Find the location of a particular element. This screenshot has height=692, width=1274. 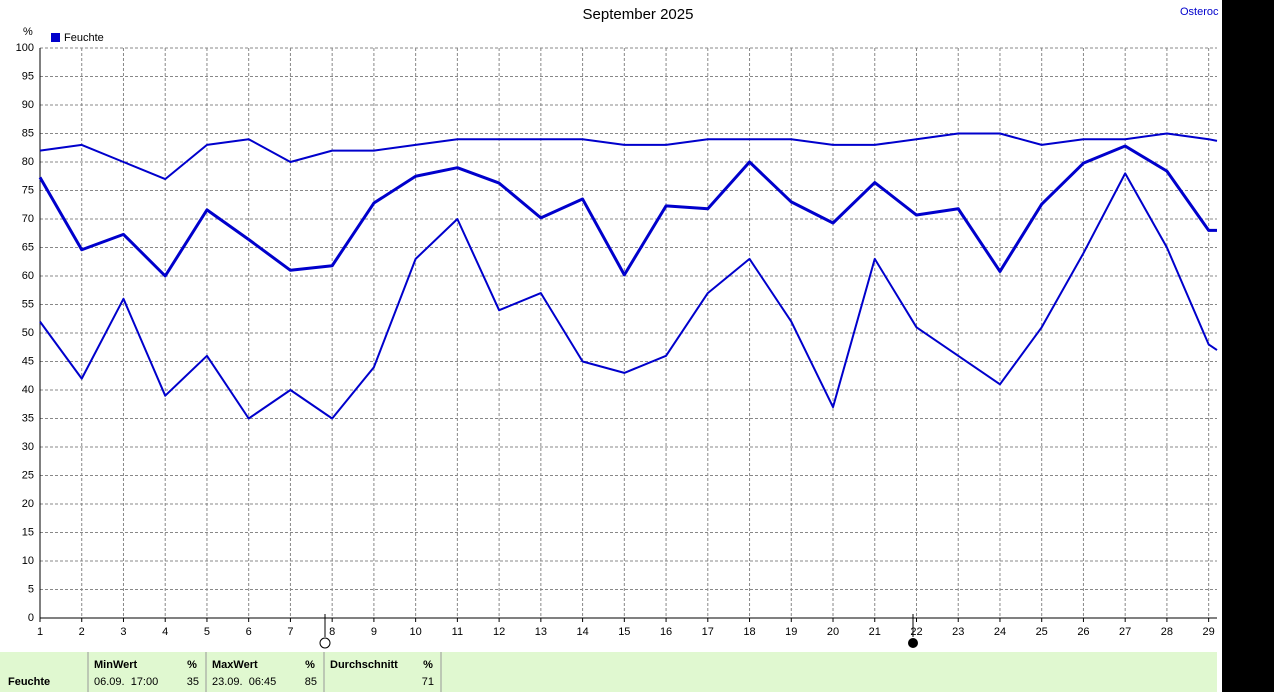

x-tick-label: 10 is located at coordinates (416, 632).